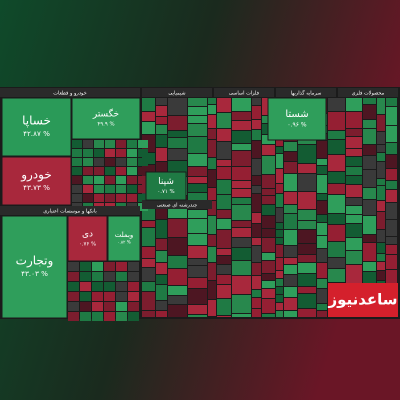  What do you see at coordinates (296, 125) in the screenshot?
I see `tile-change: ۰.۹۶ %` at bounding box center [296, 125].